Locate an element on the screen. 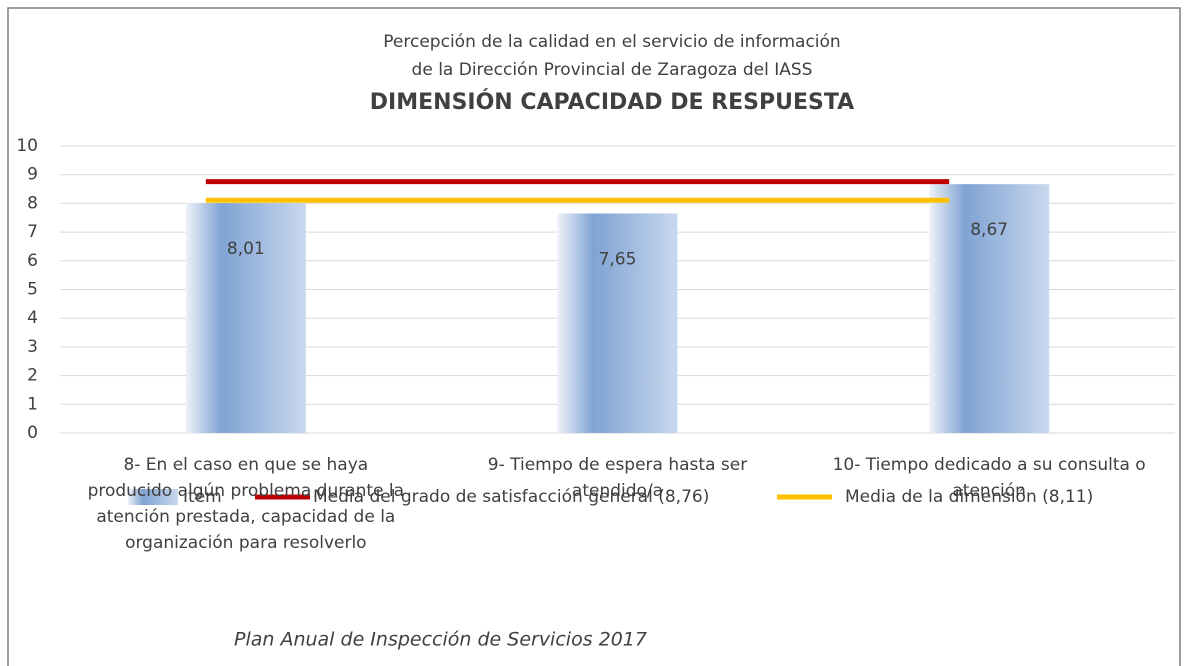  y-tick-label: 6 is located at coordinates (32, 261).